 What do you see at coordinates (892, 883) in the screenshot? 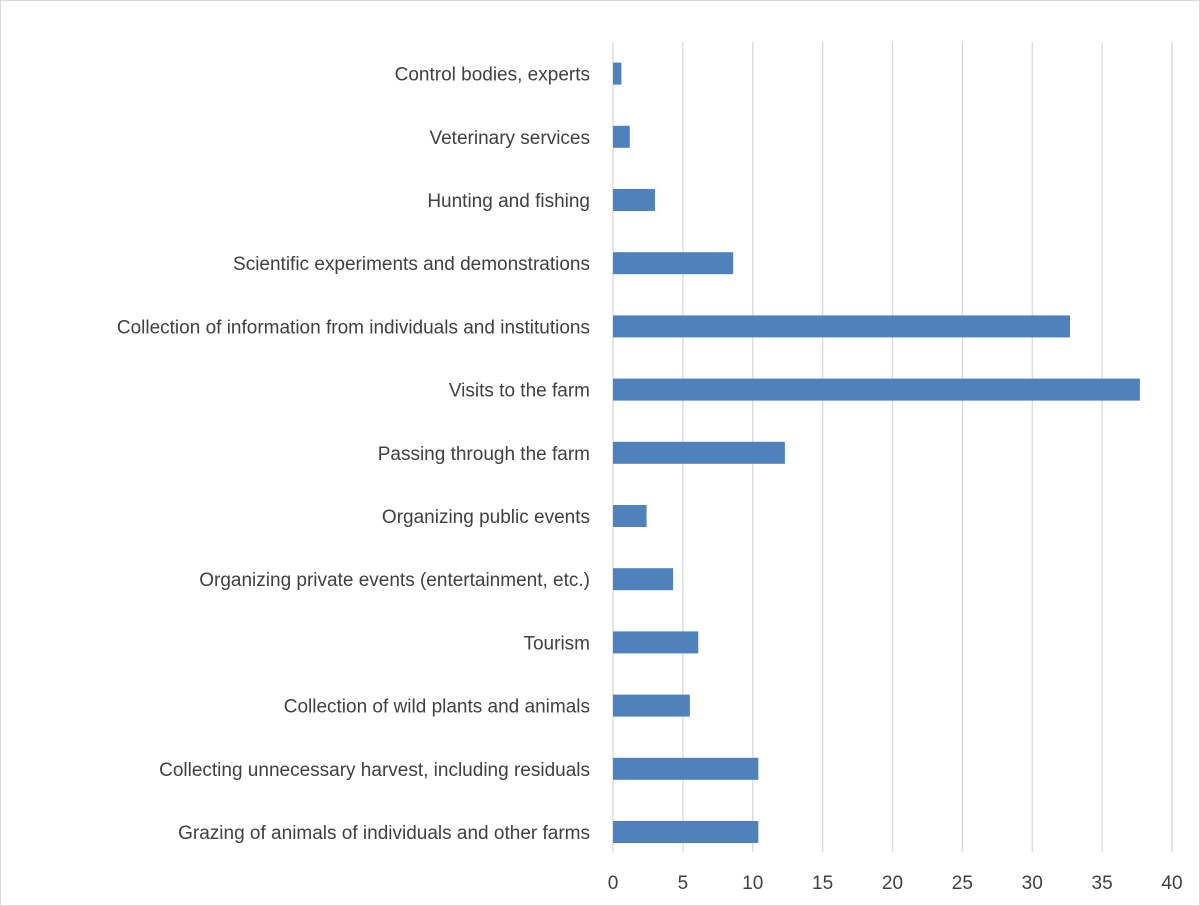
I see `x-tick-label: 20` at bounding box center [892, 883].